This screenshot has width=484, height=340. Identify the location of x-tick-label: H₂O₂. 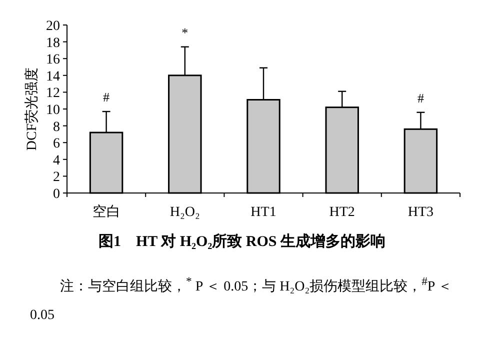
(185, 212).